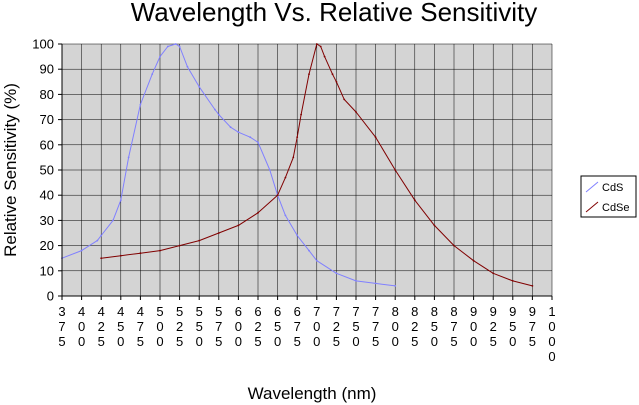  Describe the element at coordinates (47, 245) in the screenshot. I see `y-tick-label: 20` at that location.